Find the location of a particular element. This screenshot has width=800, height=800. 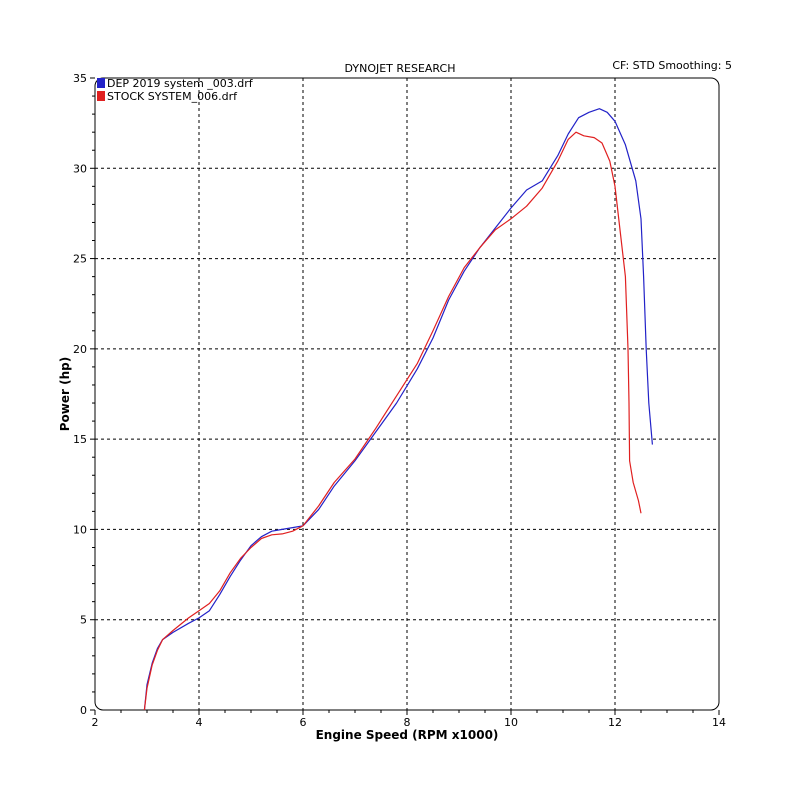

y-tick-label: 0 is located at coordinates (83, 710).